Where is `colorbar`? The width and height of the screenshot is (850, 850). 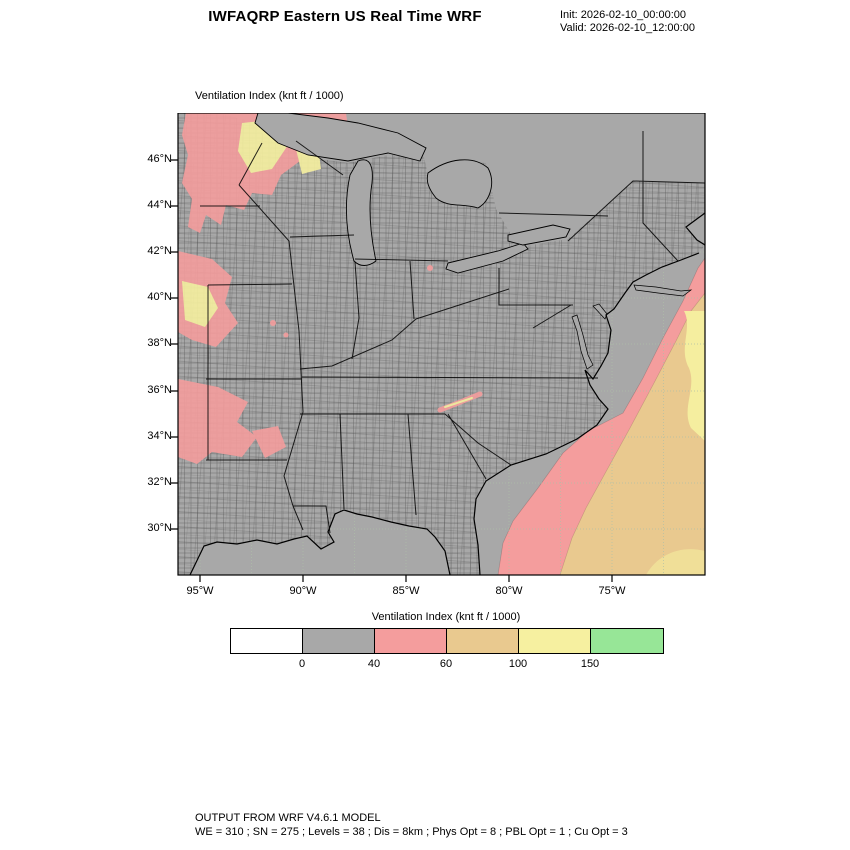
colorbar is located at coordinates (447, 641).